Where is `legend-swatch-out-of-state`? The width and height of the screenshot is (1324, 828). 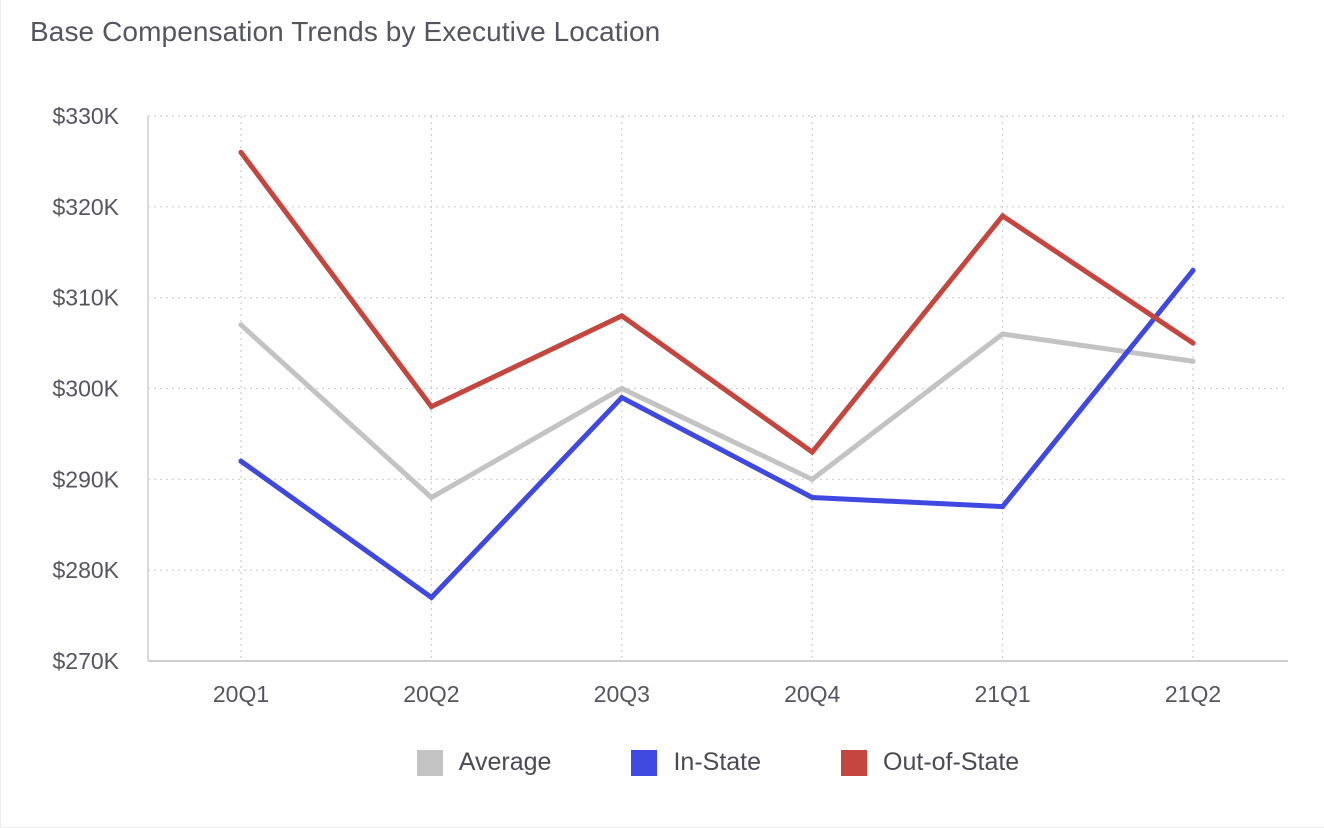 legend-swatch-out-of-state is located at coordinates (854, 762).